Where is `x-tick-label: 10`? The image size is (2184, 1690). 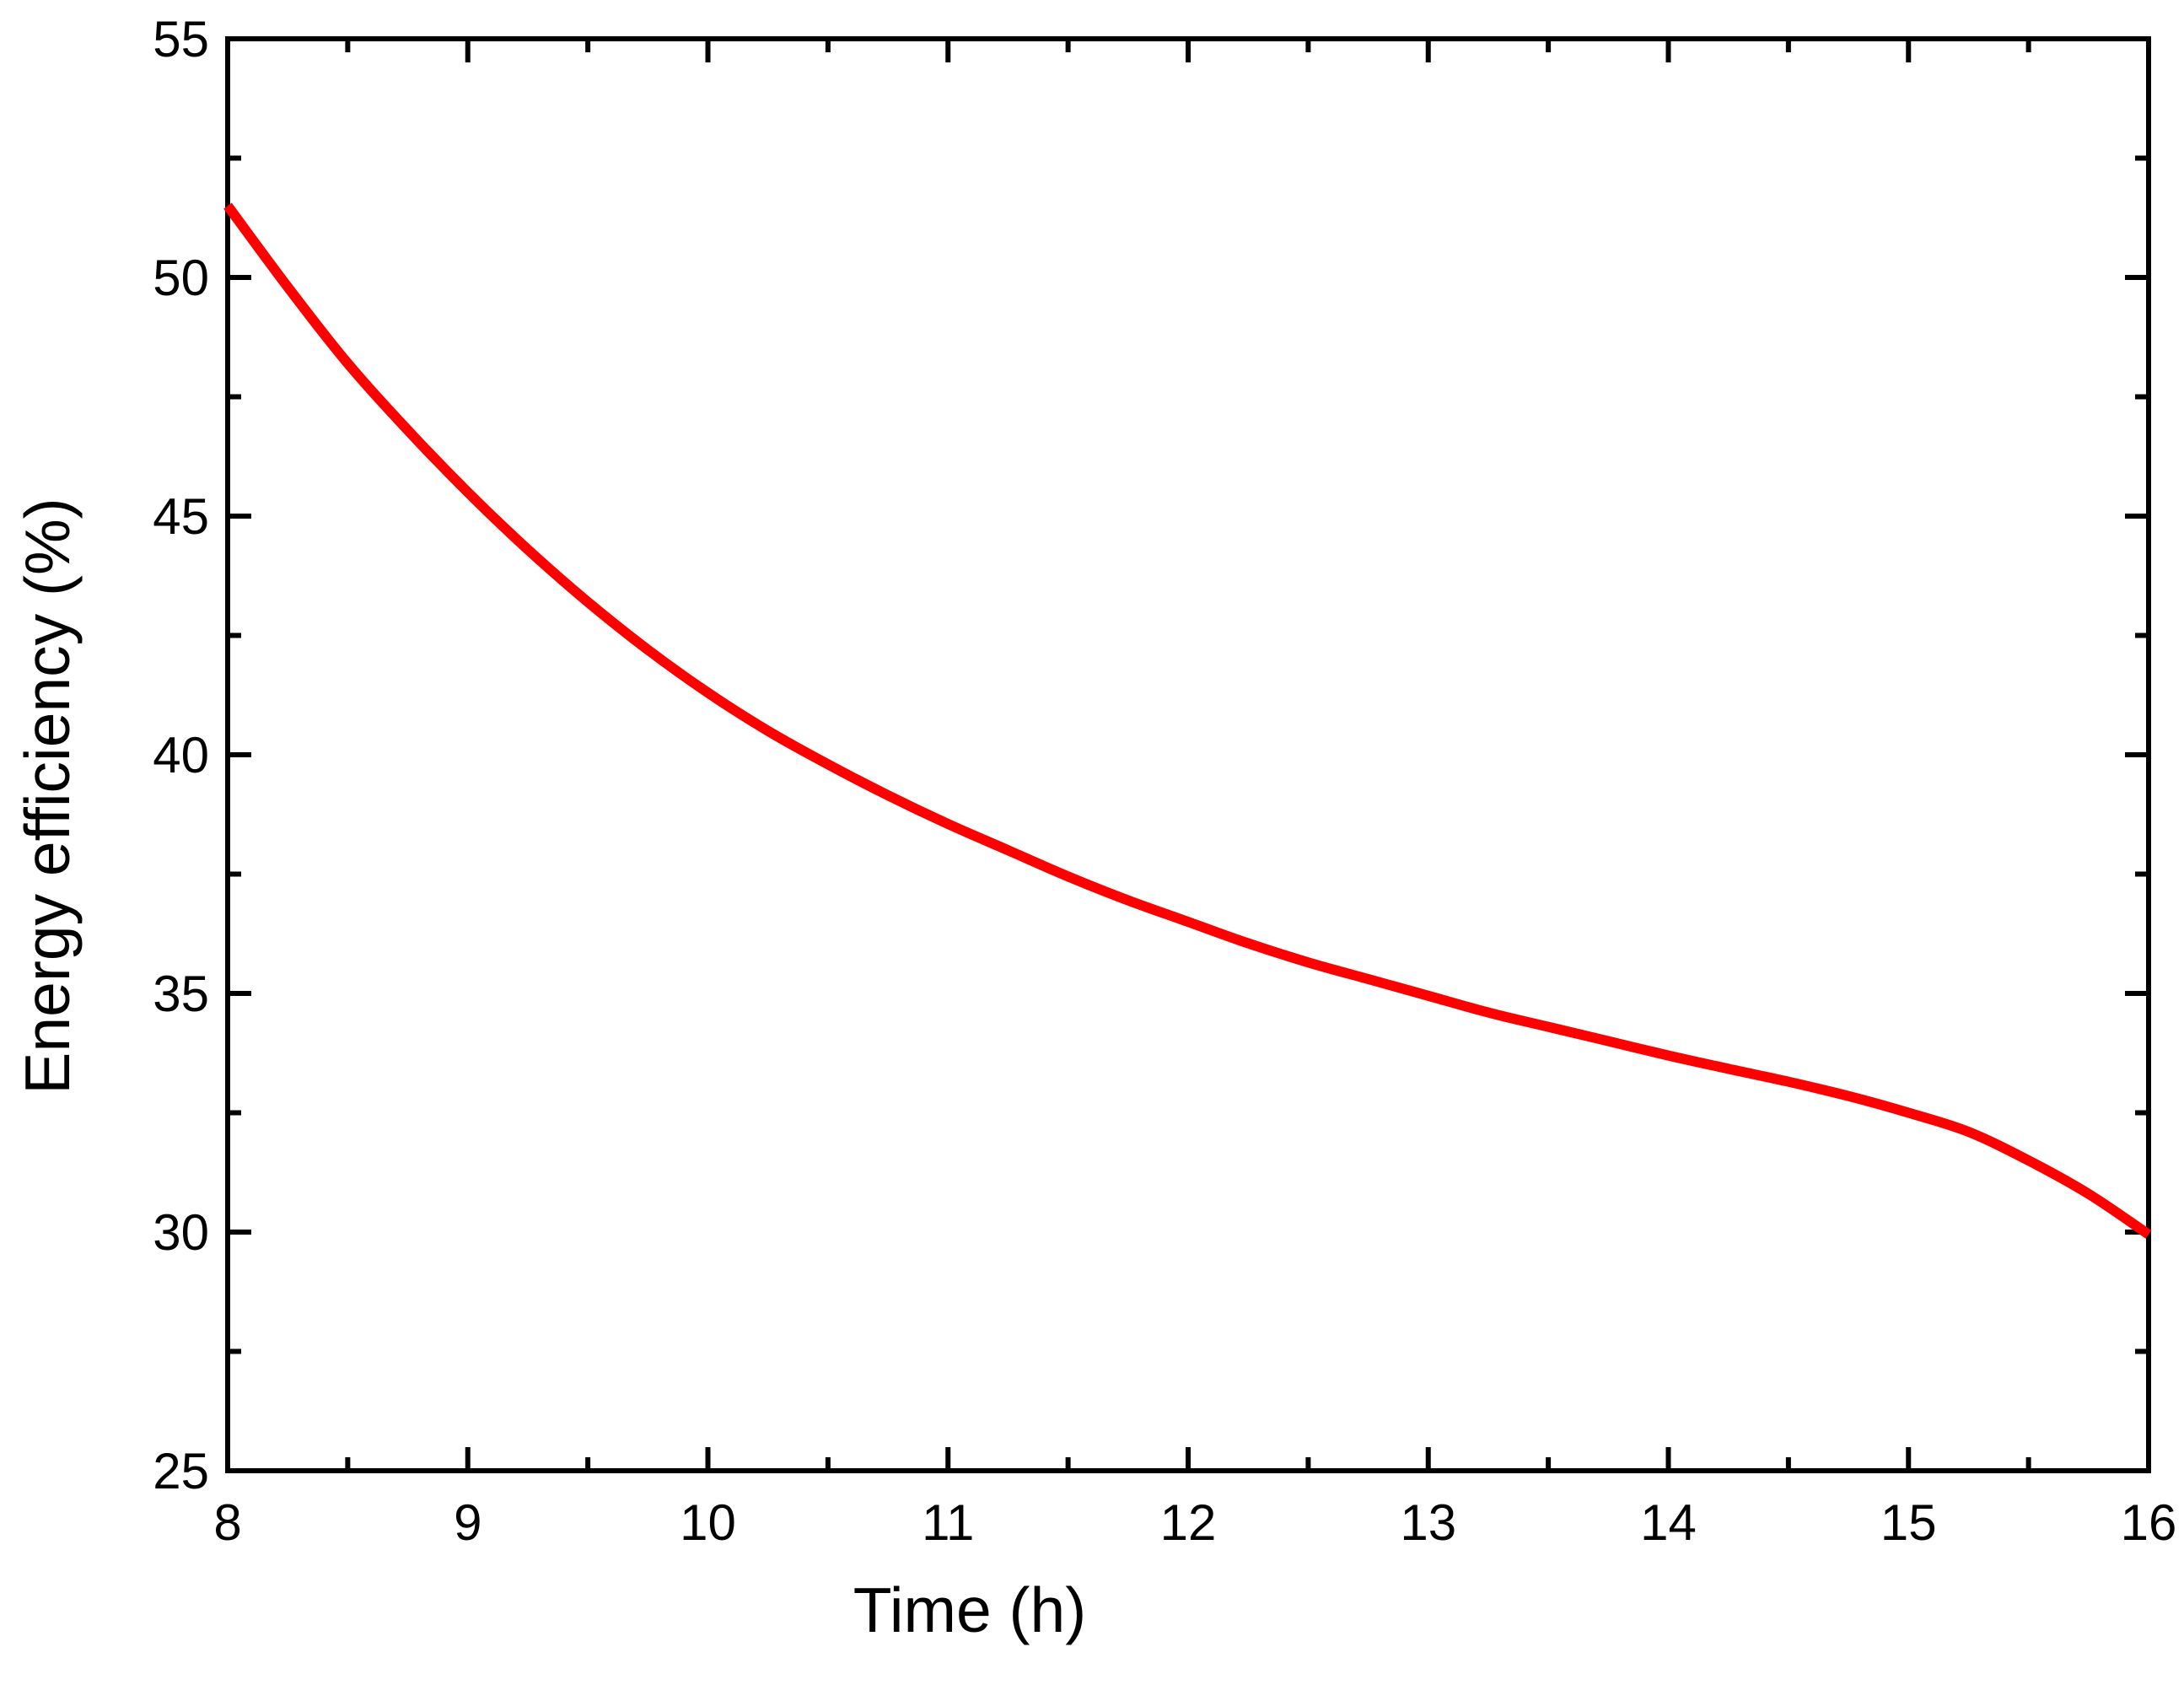 x-tick-label: 10 is located at coordinates (708, 1522).